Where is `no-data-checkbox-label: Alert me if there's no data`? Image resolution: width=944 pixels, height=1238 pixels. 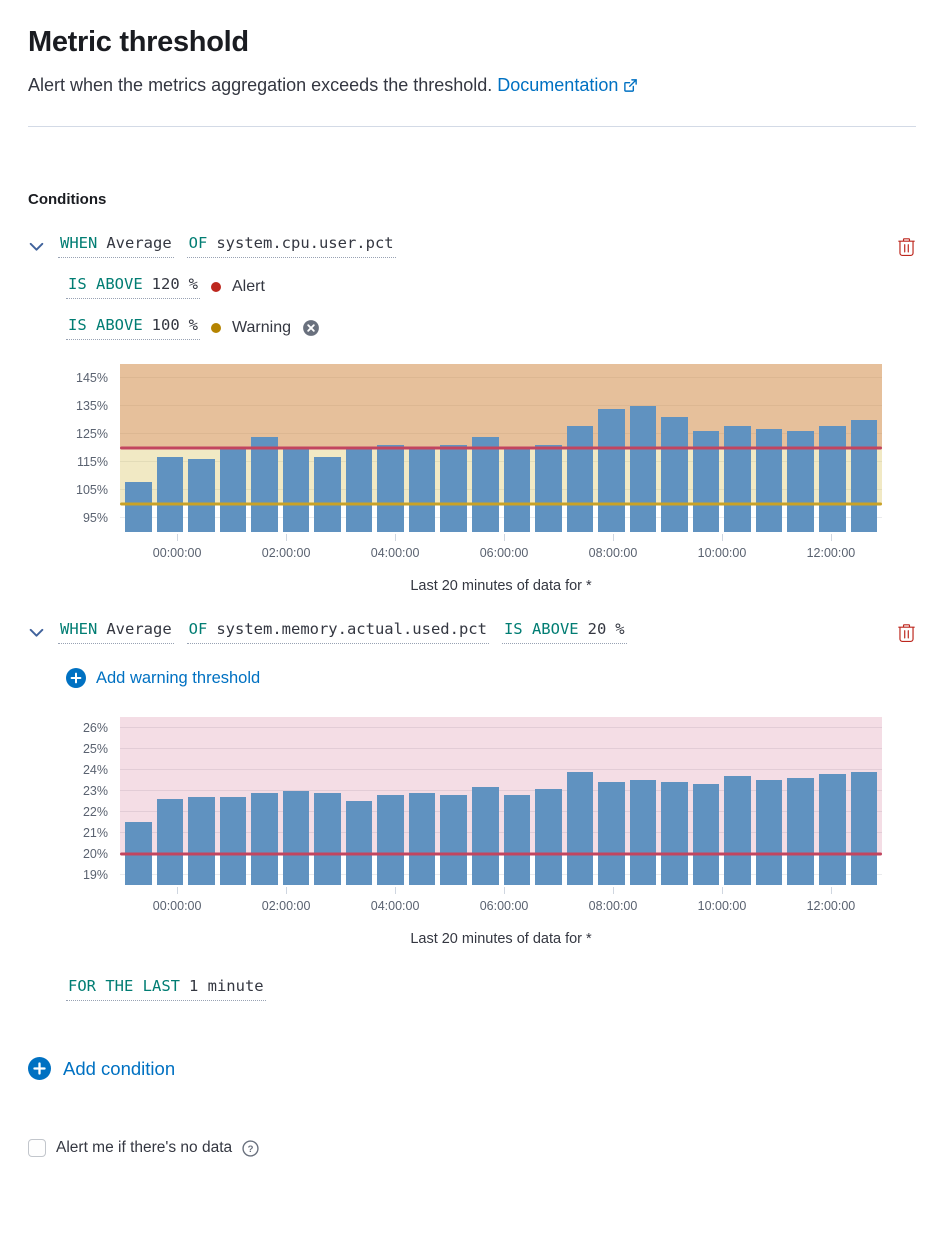
no-data-checkbox-label: Alert me if there's no data is located at coordinates (144, 1148).